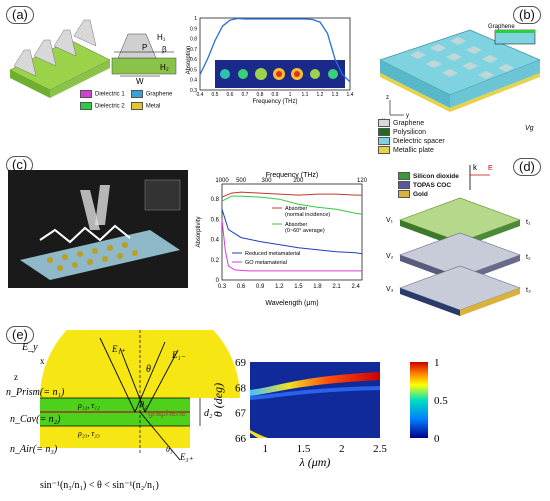 This screenshot has width=550, height=501. What do you see at coordinates (419, 400) in the screenshot?
I see `colorbar` at bounding box center [419, 400].